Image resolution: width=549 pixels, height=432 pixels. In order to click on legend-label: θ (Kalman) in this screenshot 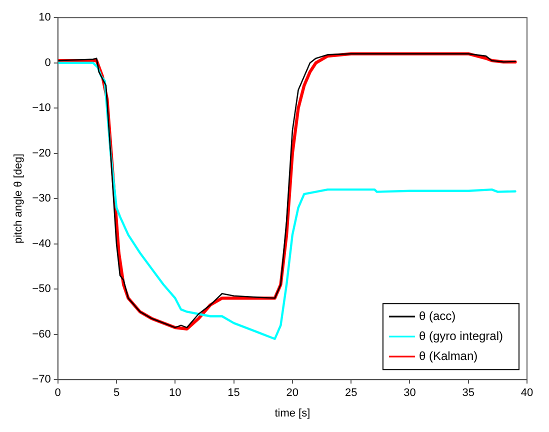, I will do `click(448, 355)`.